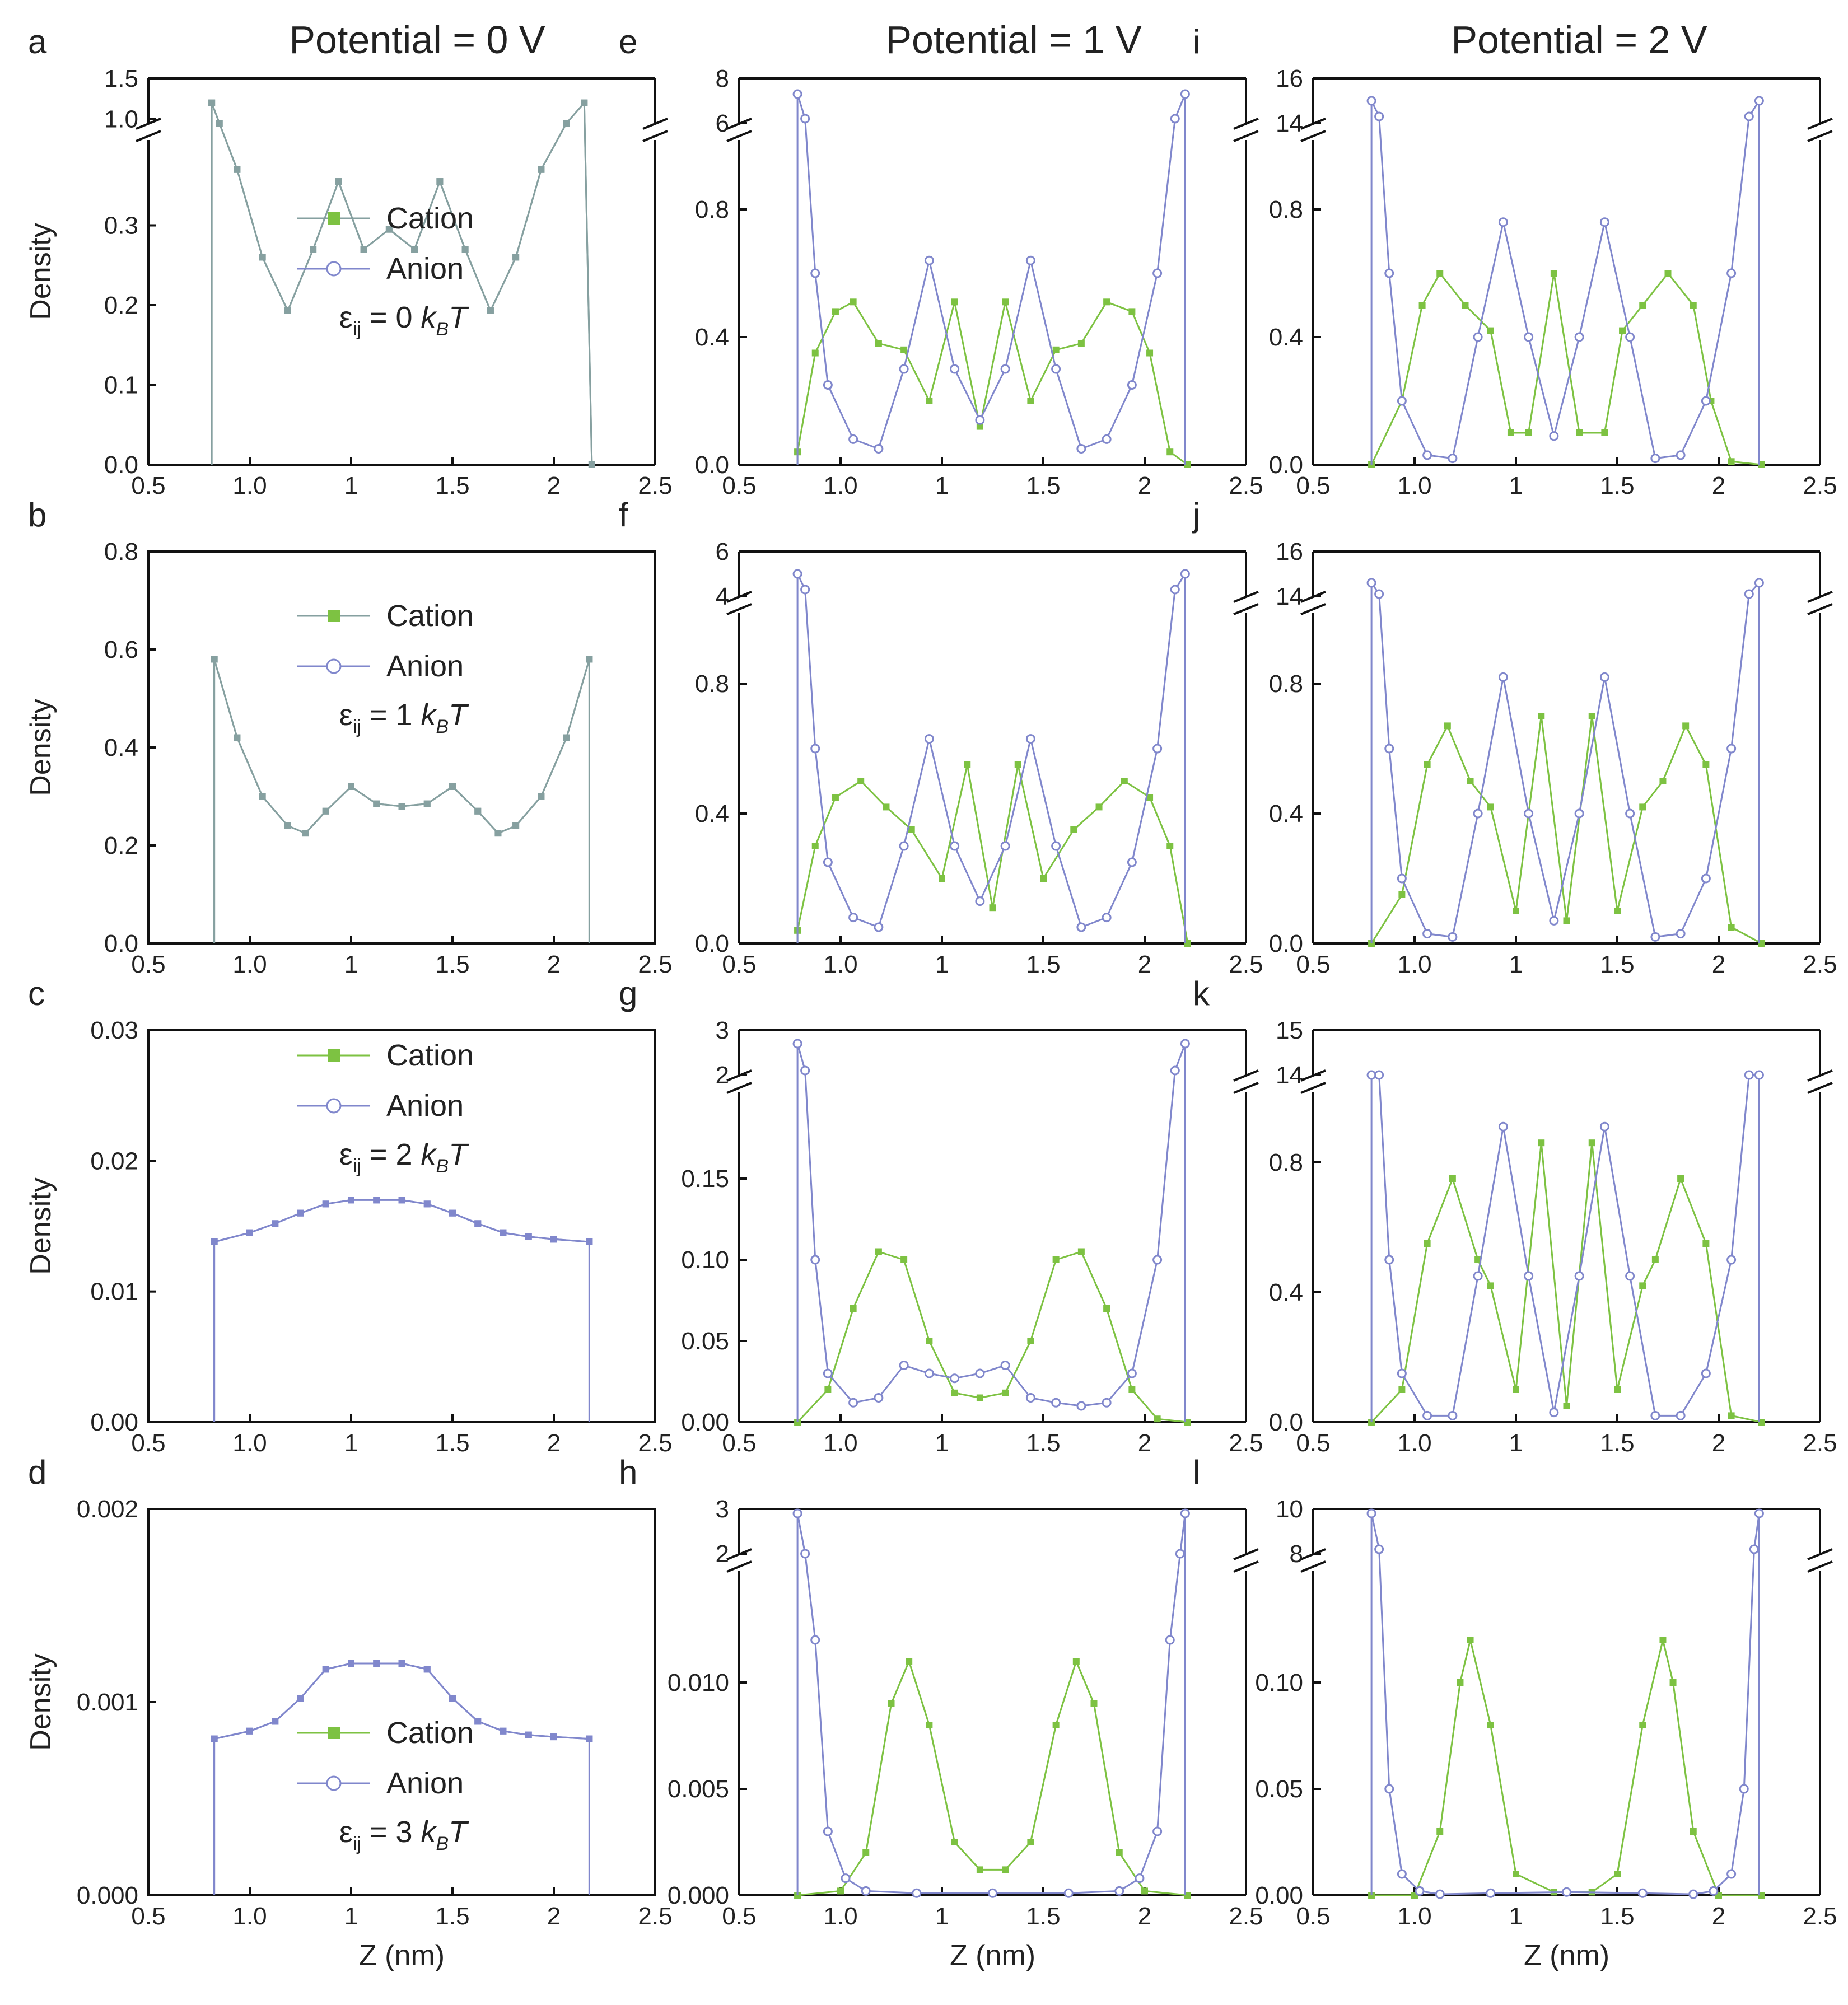 The image size is (1848, 2005). Describe the element at coordinates (723, 551) in the screenshot. I see `y-tick-label: 6` at that location.